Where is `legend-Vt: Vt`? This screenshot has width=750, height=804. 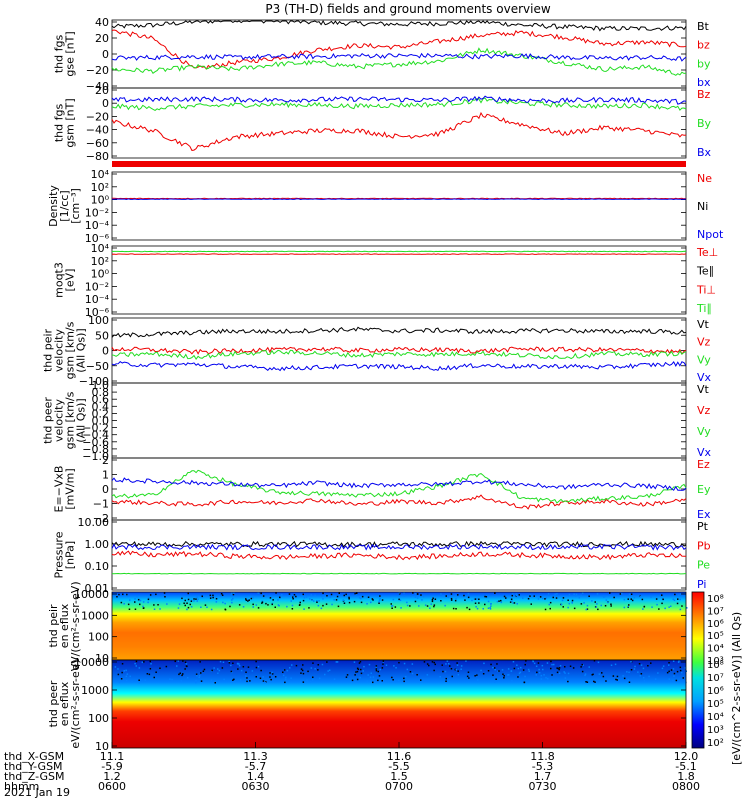 legend-Vt: Vt is located at coordinates (703, 389).